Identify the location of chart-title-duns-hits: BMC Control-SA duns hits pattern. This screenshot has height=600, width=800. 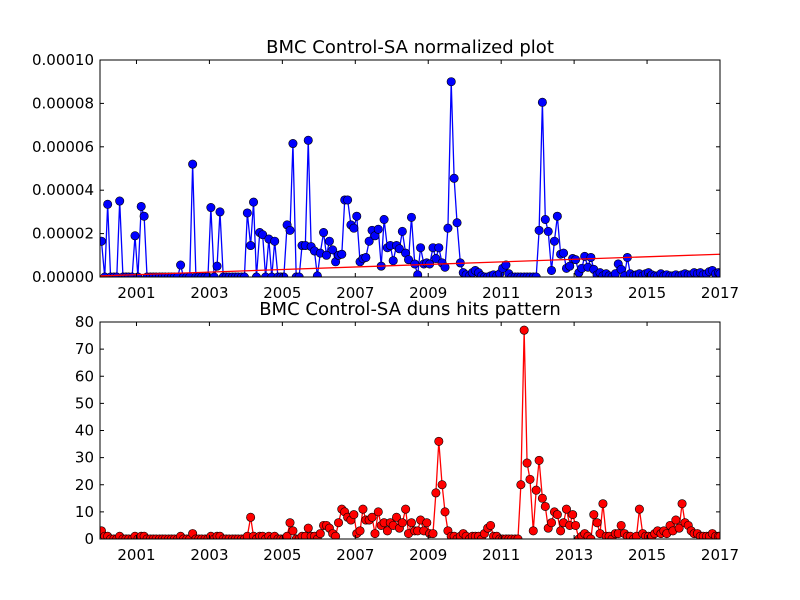
(410, 309).